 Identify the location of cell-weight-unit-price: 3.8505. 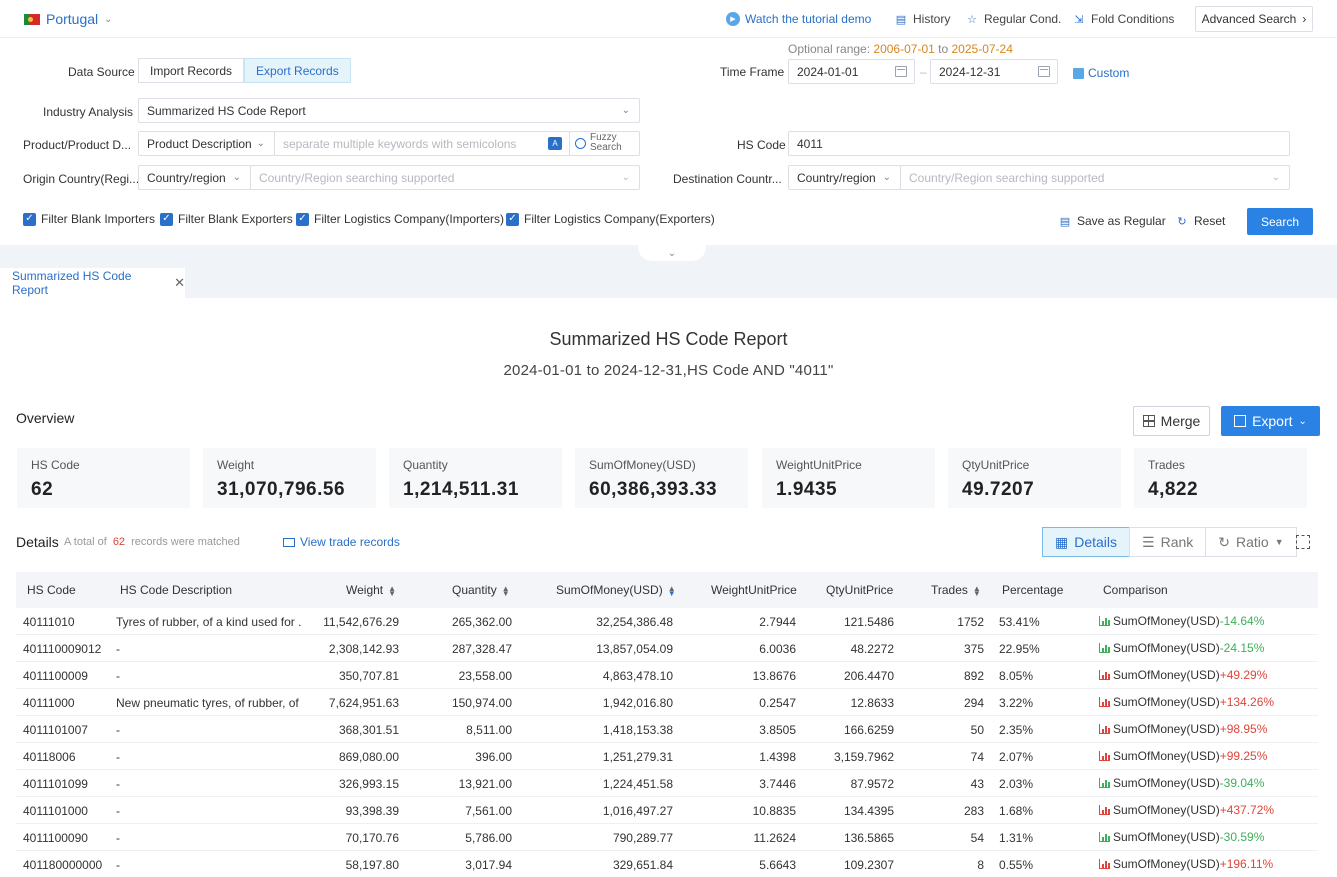
(777, 730).